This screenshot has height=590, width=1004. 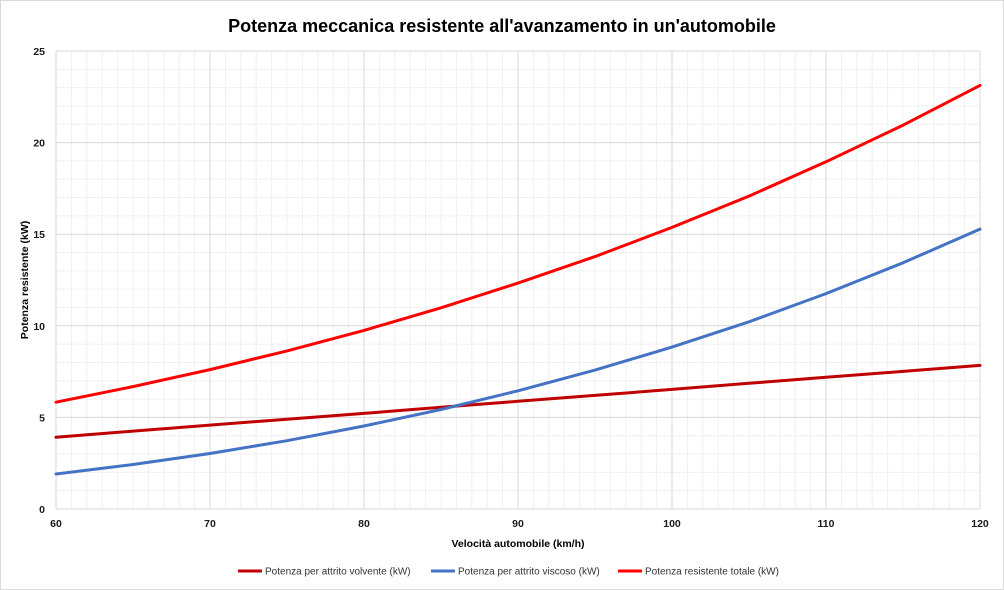 What do you see at coordinates (25, 280) in the screenshot?
I see `y-axis-label: Potenza resistente (kW)` at bounding box center [25, 280].